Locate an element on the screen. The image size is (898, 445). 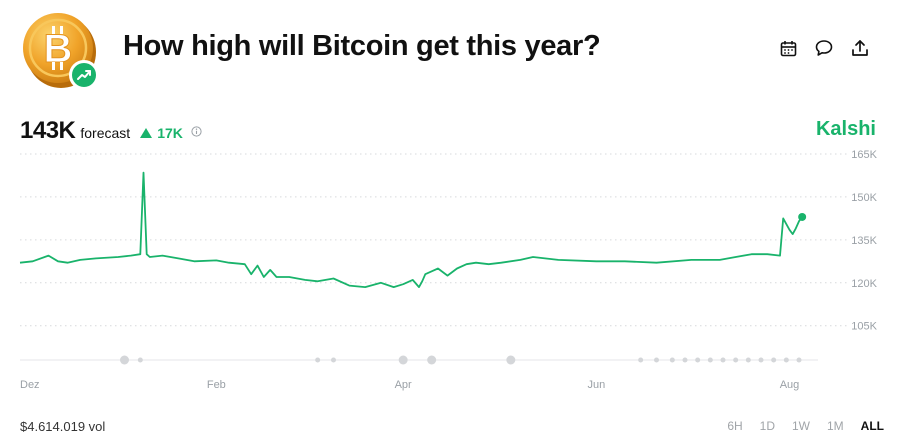
y-tick-label: 165K is located at coordinates (864, 155).